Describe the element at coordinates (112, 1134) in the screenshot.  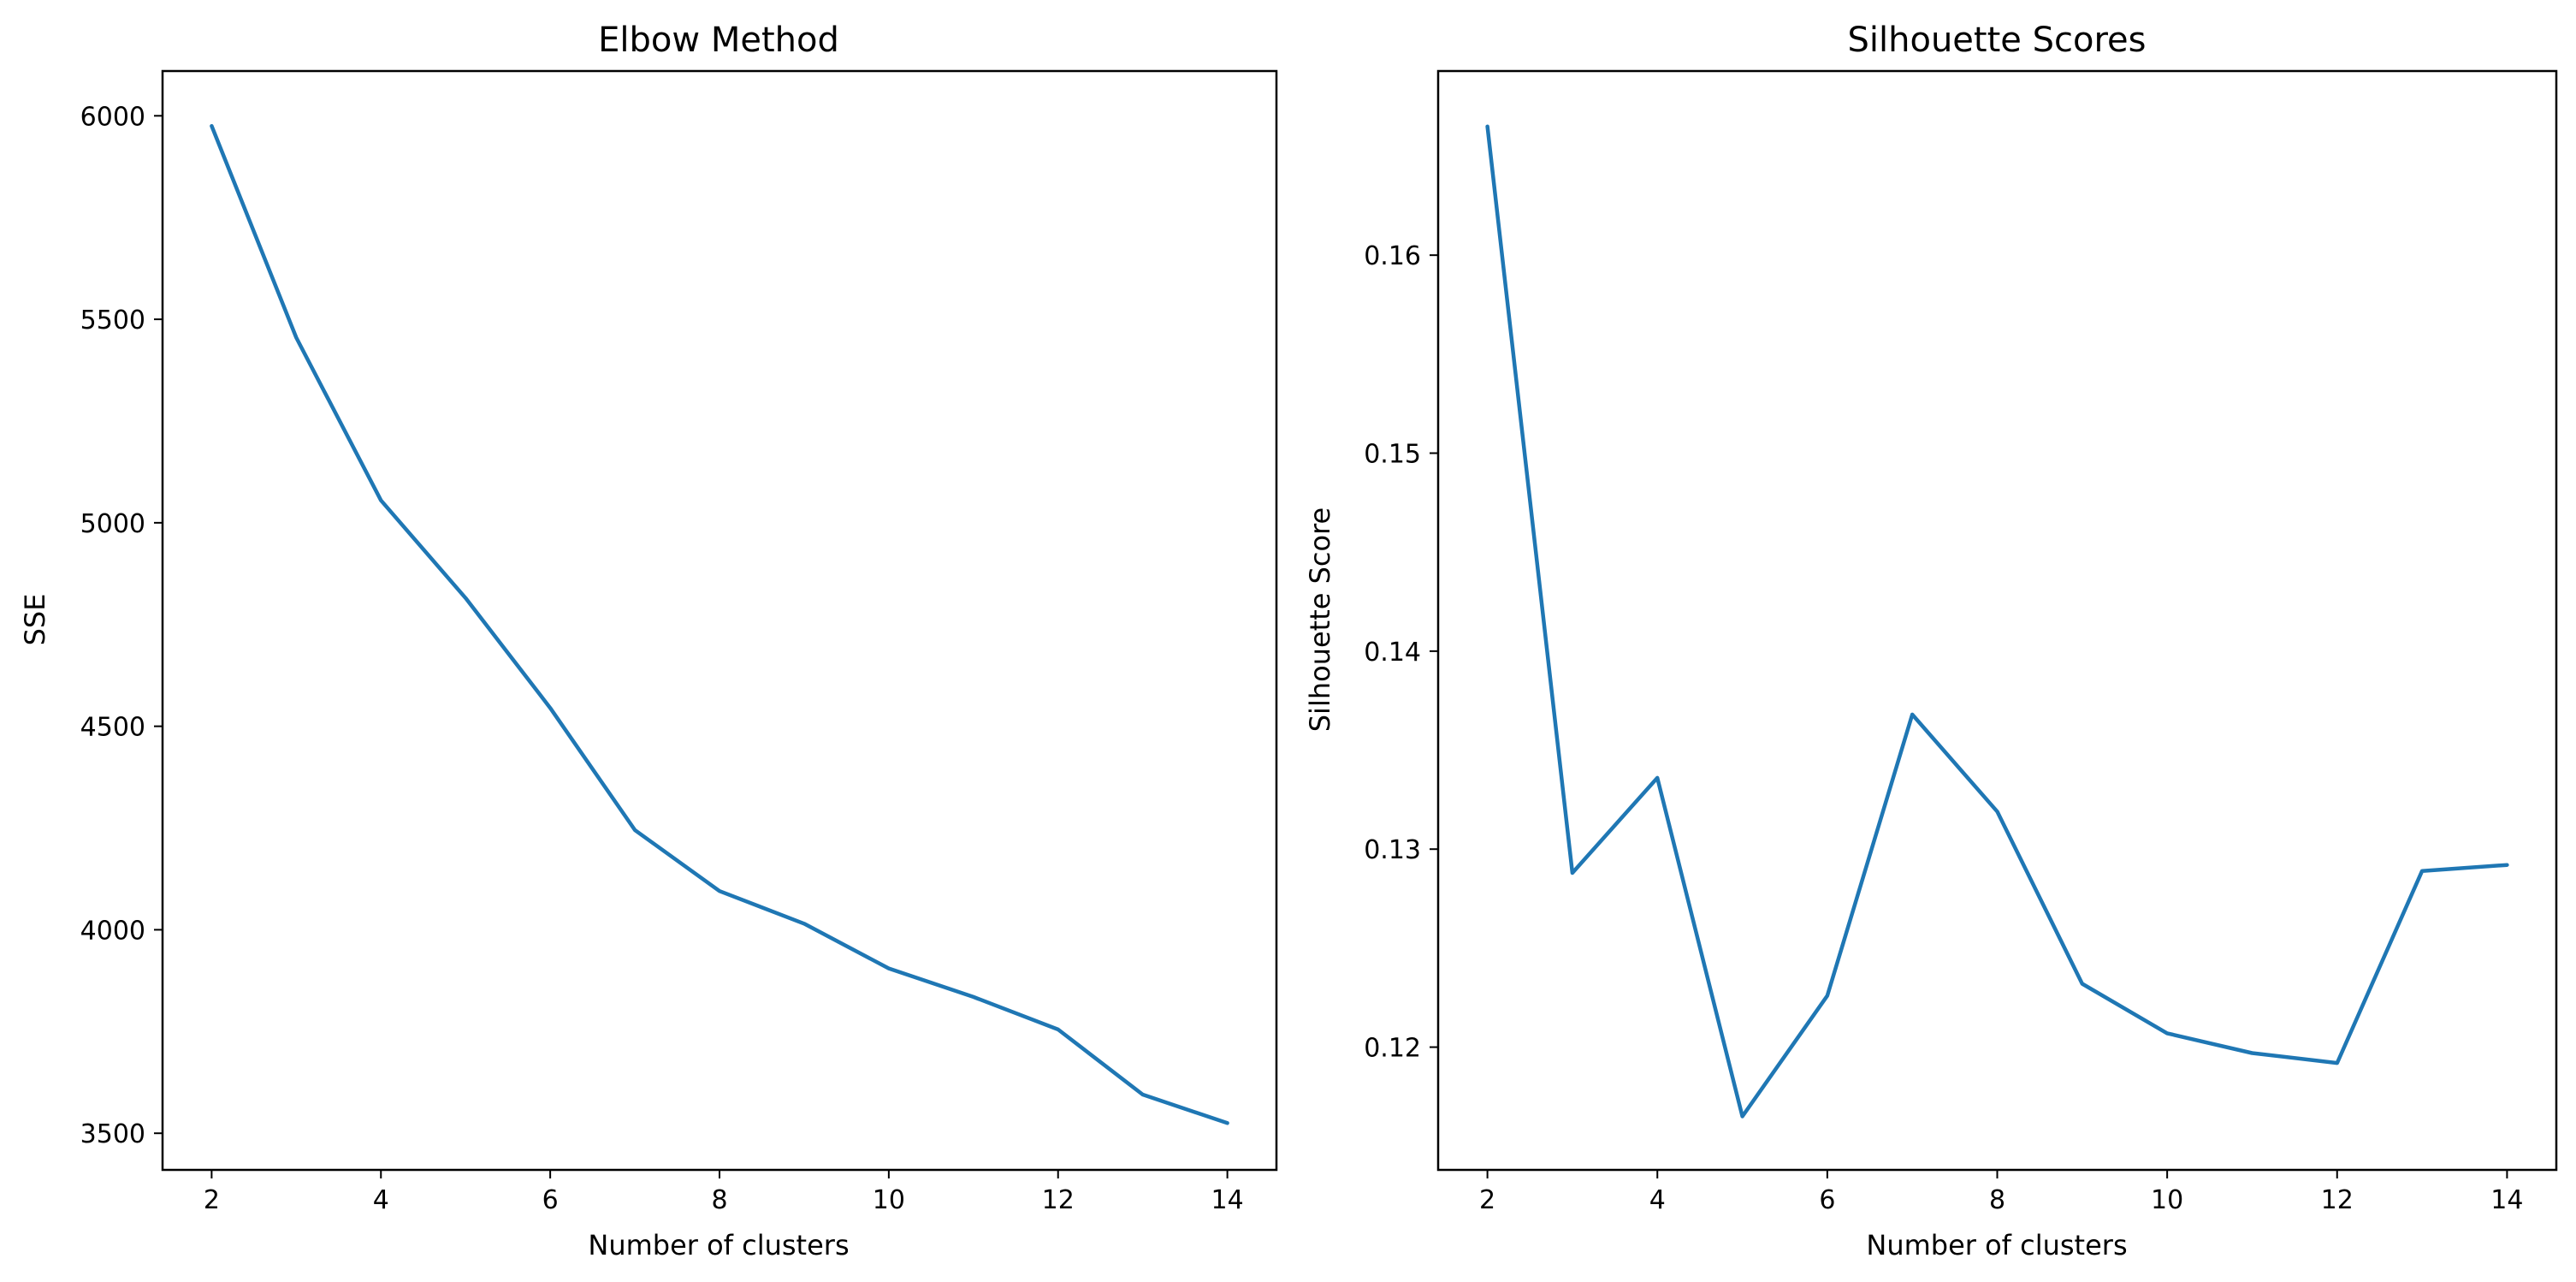
I see `y-tick-label: 3500` at that location.